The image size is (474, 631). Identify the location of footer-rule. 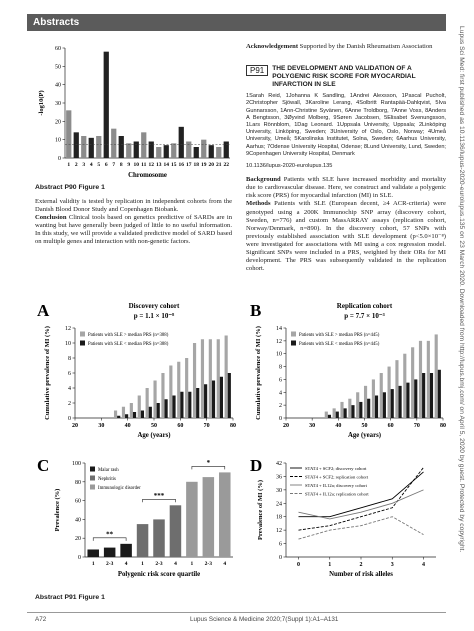
(236, 612).